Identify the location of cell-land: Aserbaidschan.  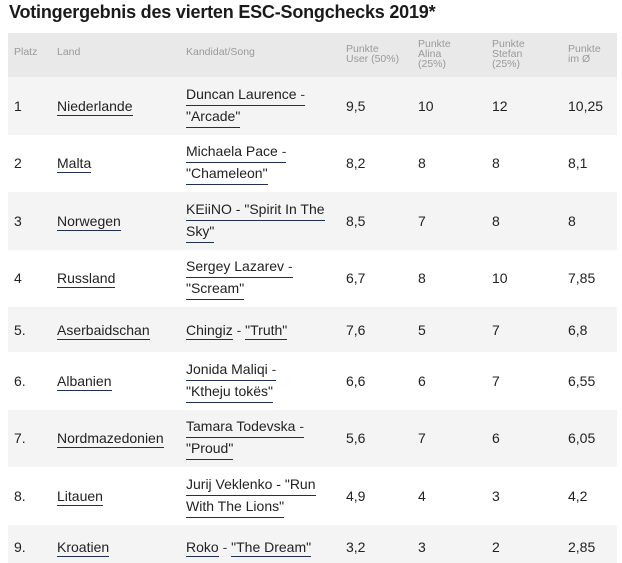
(115, 329).